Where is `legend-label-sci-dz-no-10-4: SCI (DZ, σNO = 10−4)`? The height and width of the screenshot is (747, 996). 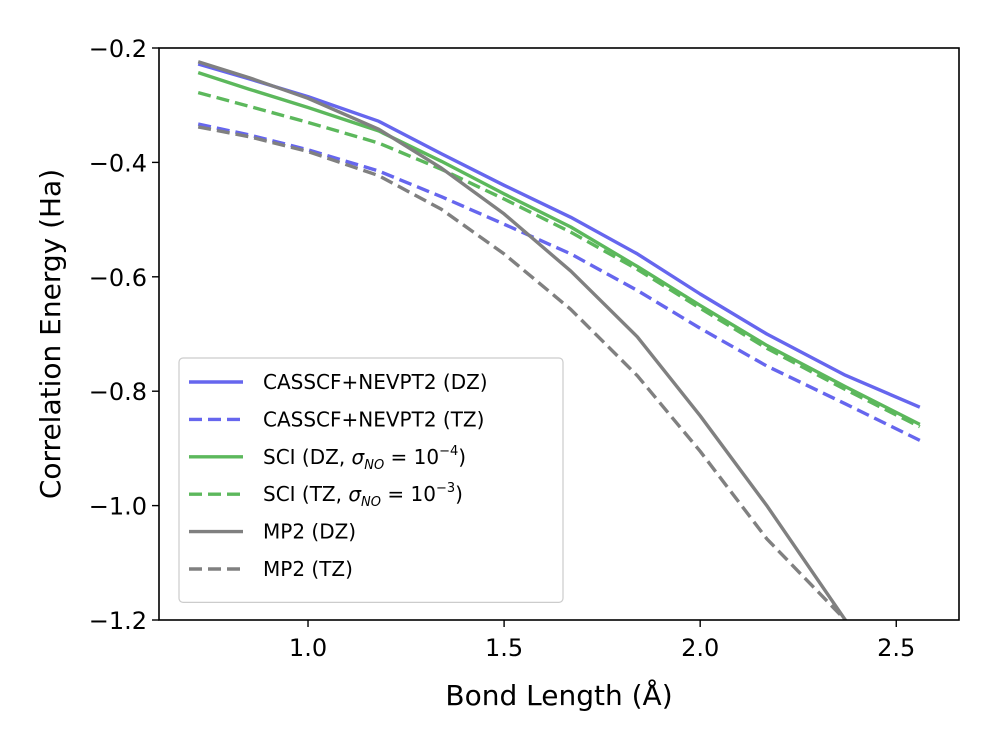
legend-label-sci-dz-no-10-4: SCI (DZ, σNO = 10−4) is located at coordinates (364, 458).